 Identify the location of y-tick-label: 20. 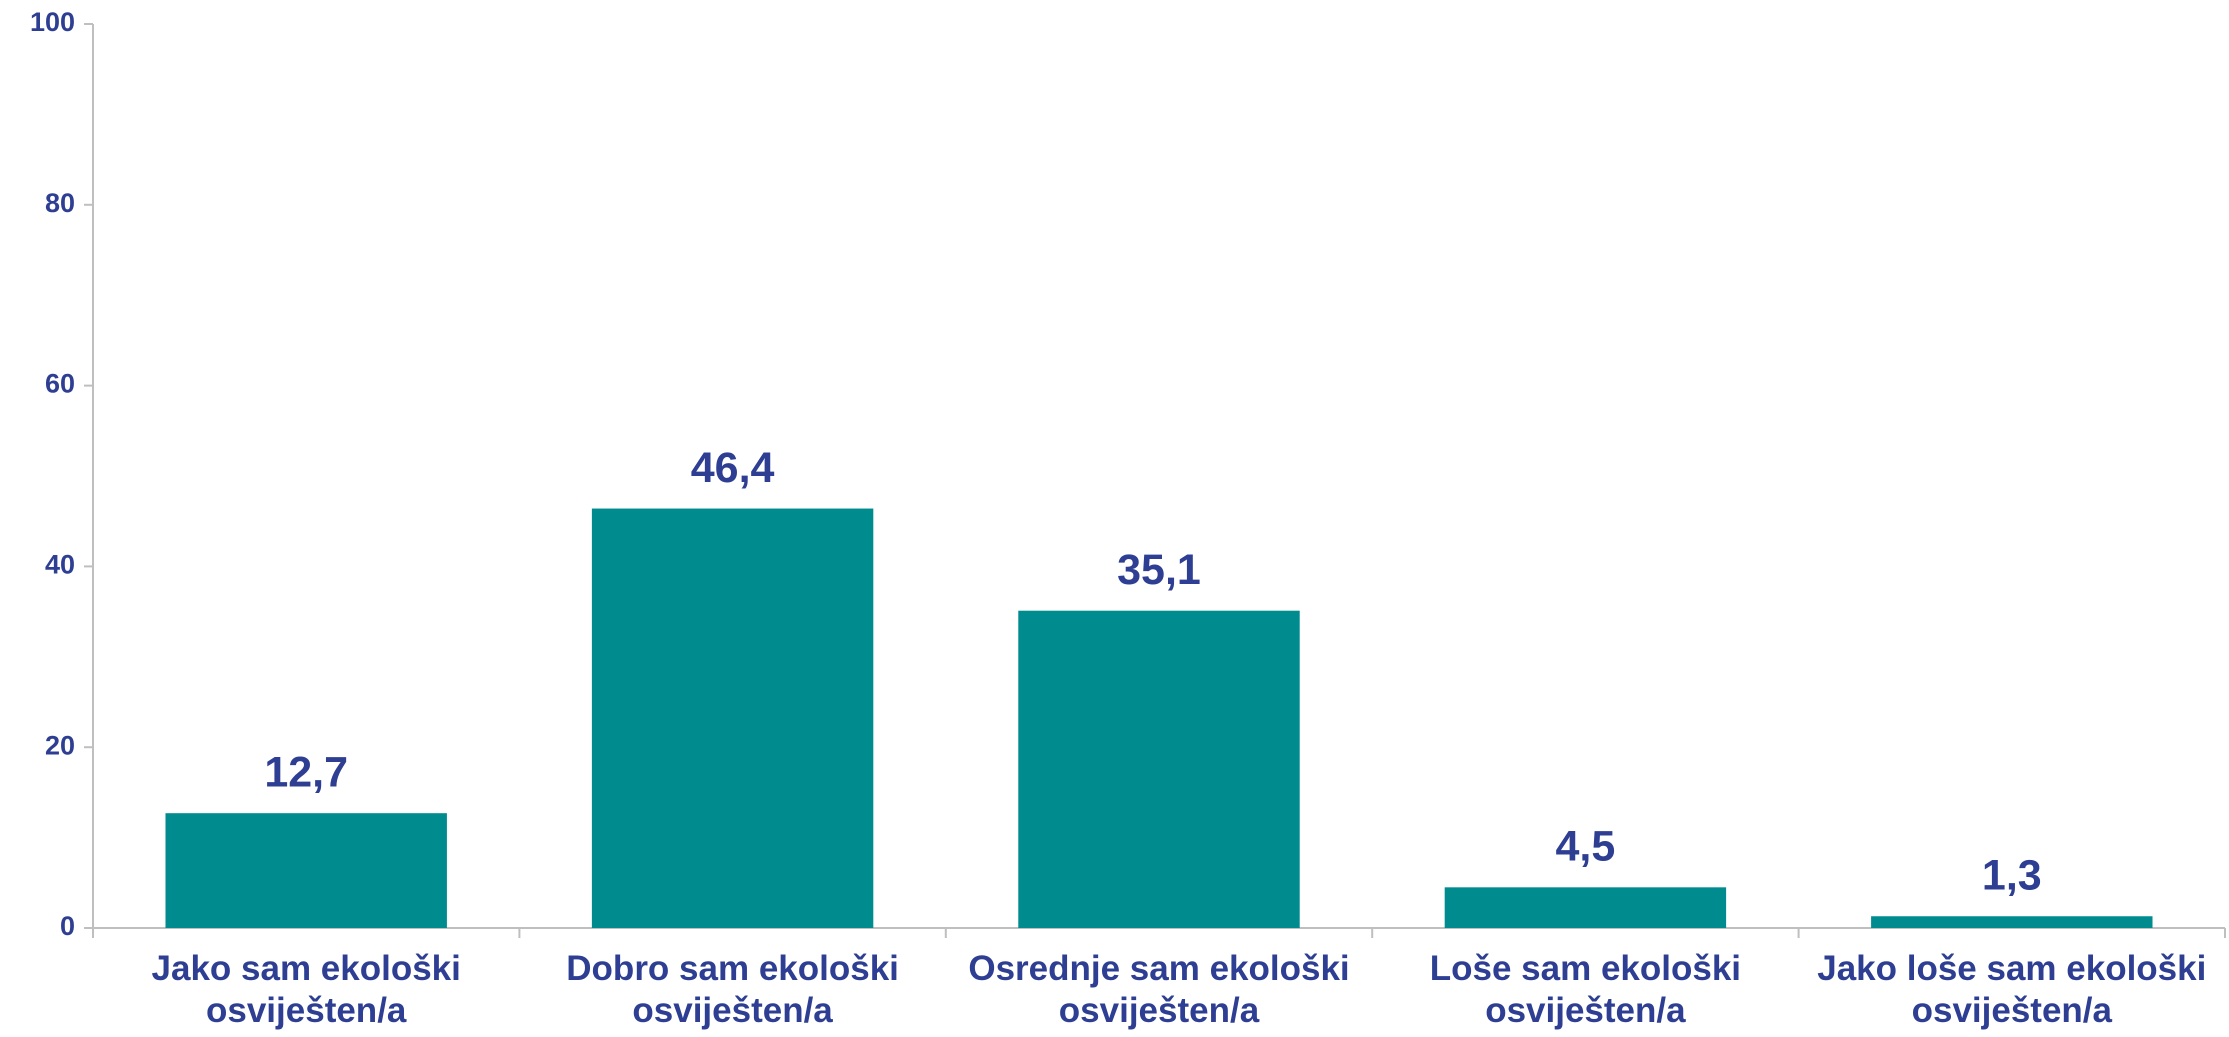
(60, 745).